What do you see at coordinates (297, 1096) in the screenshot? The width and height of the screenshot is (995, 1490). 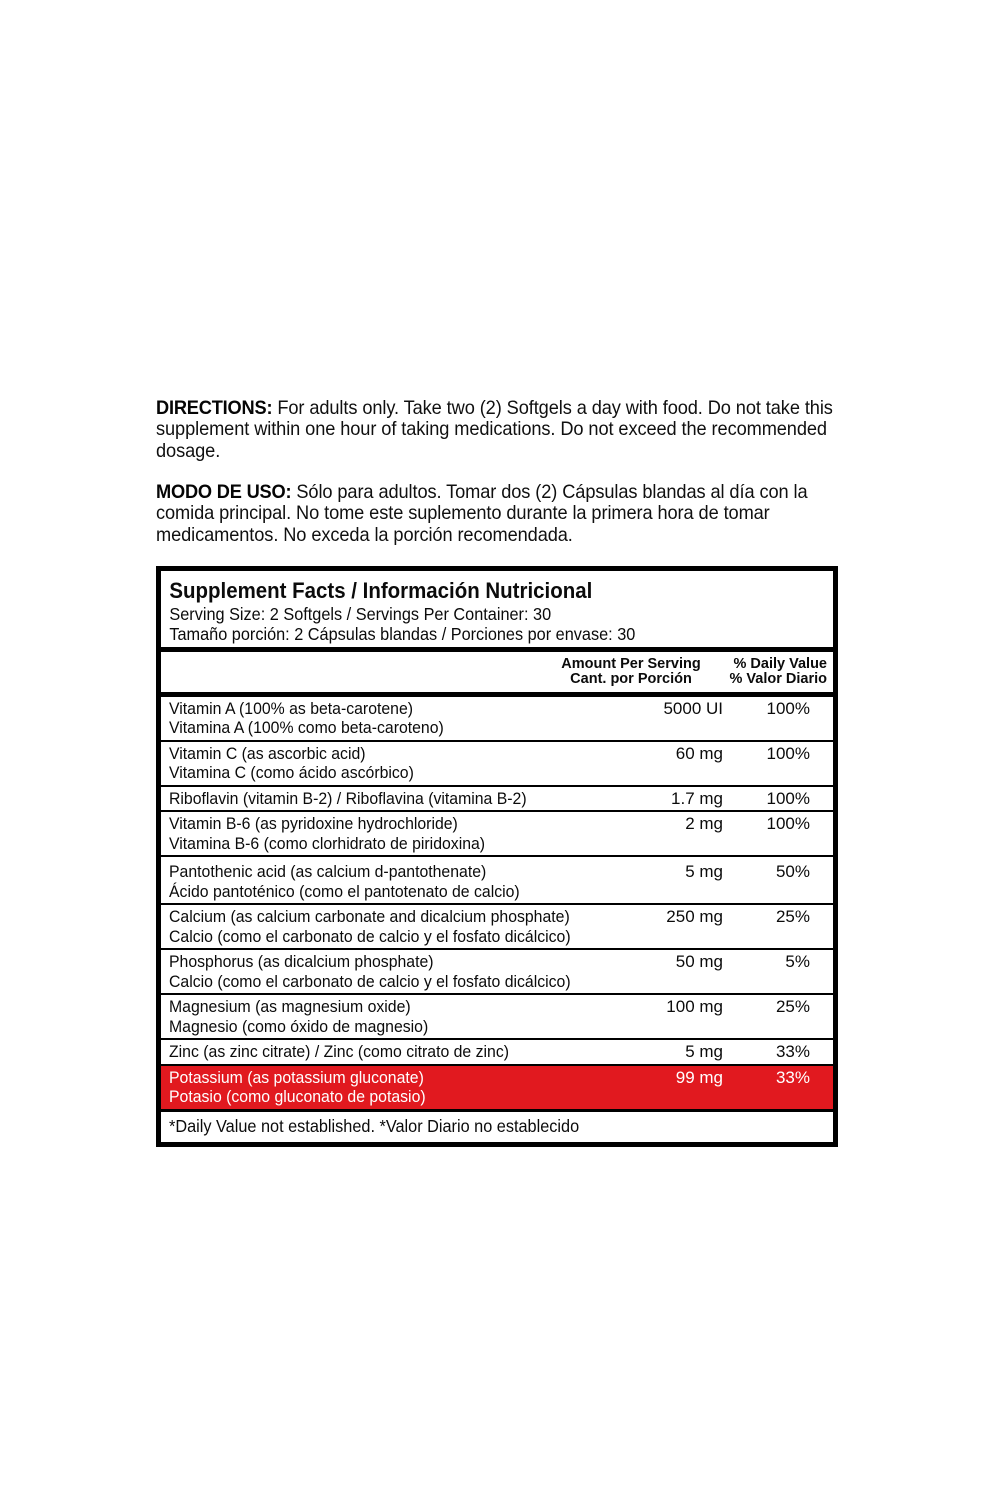 I see `nutrient-name-es: Potasio (como gluconato de potasio)` at bounding box center [297, 1096].